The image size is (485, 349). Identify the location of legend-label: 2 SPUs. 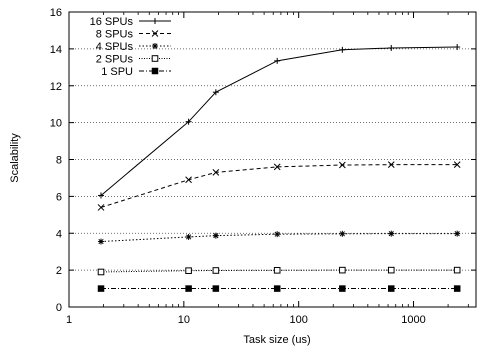
(115, 60).